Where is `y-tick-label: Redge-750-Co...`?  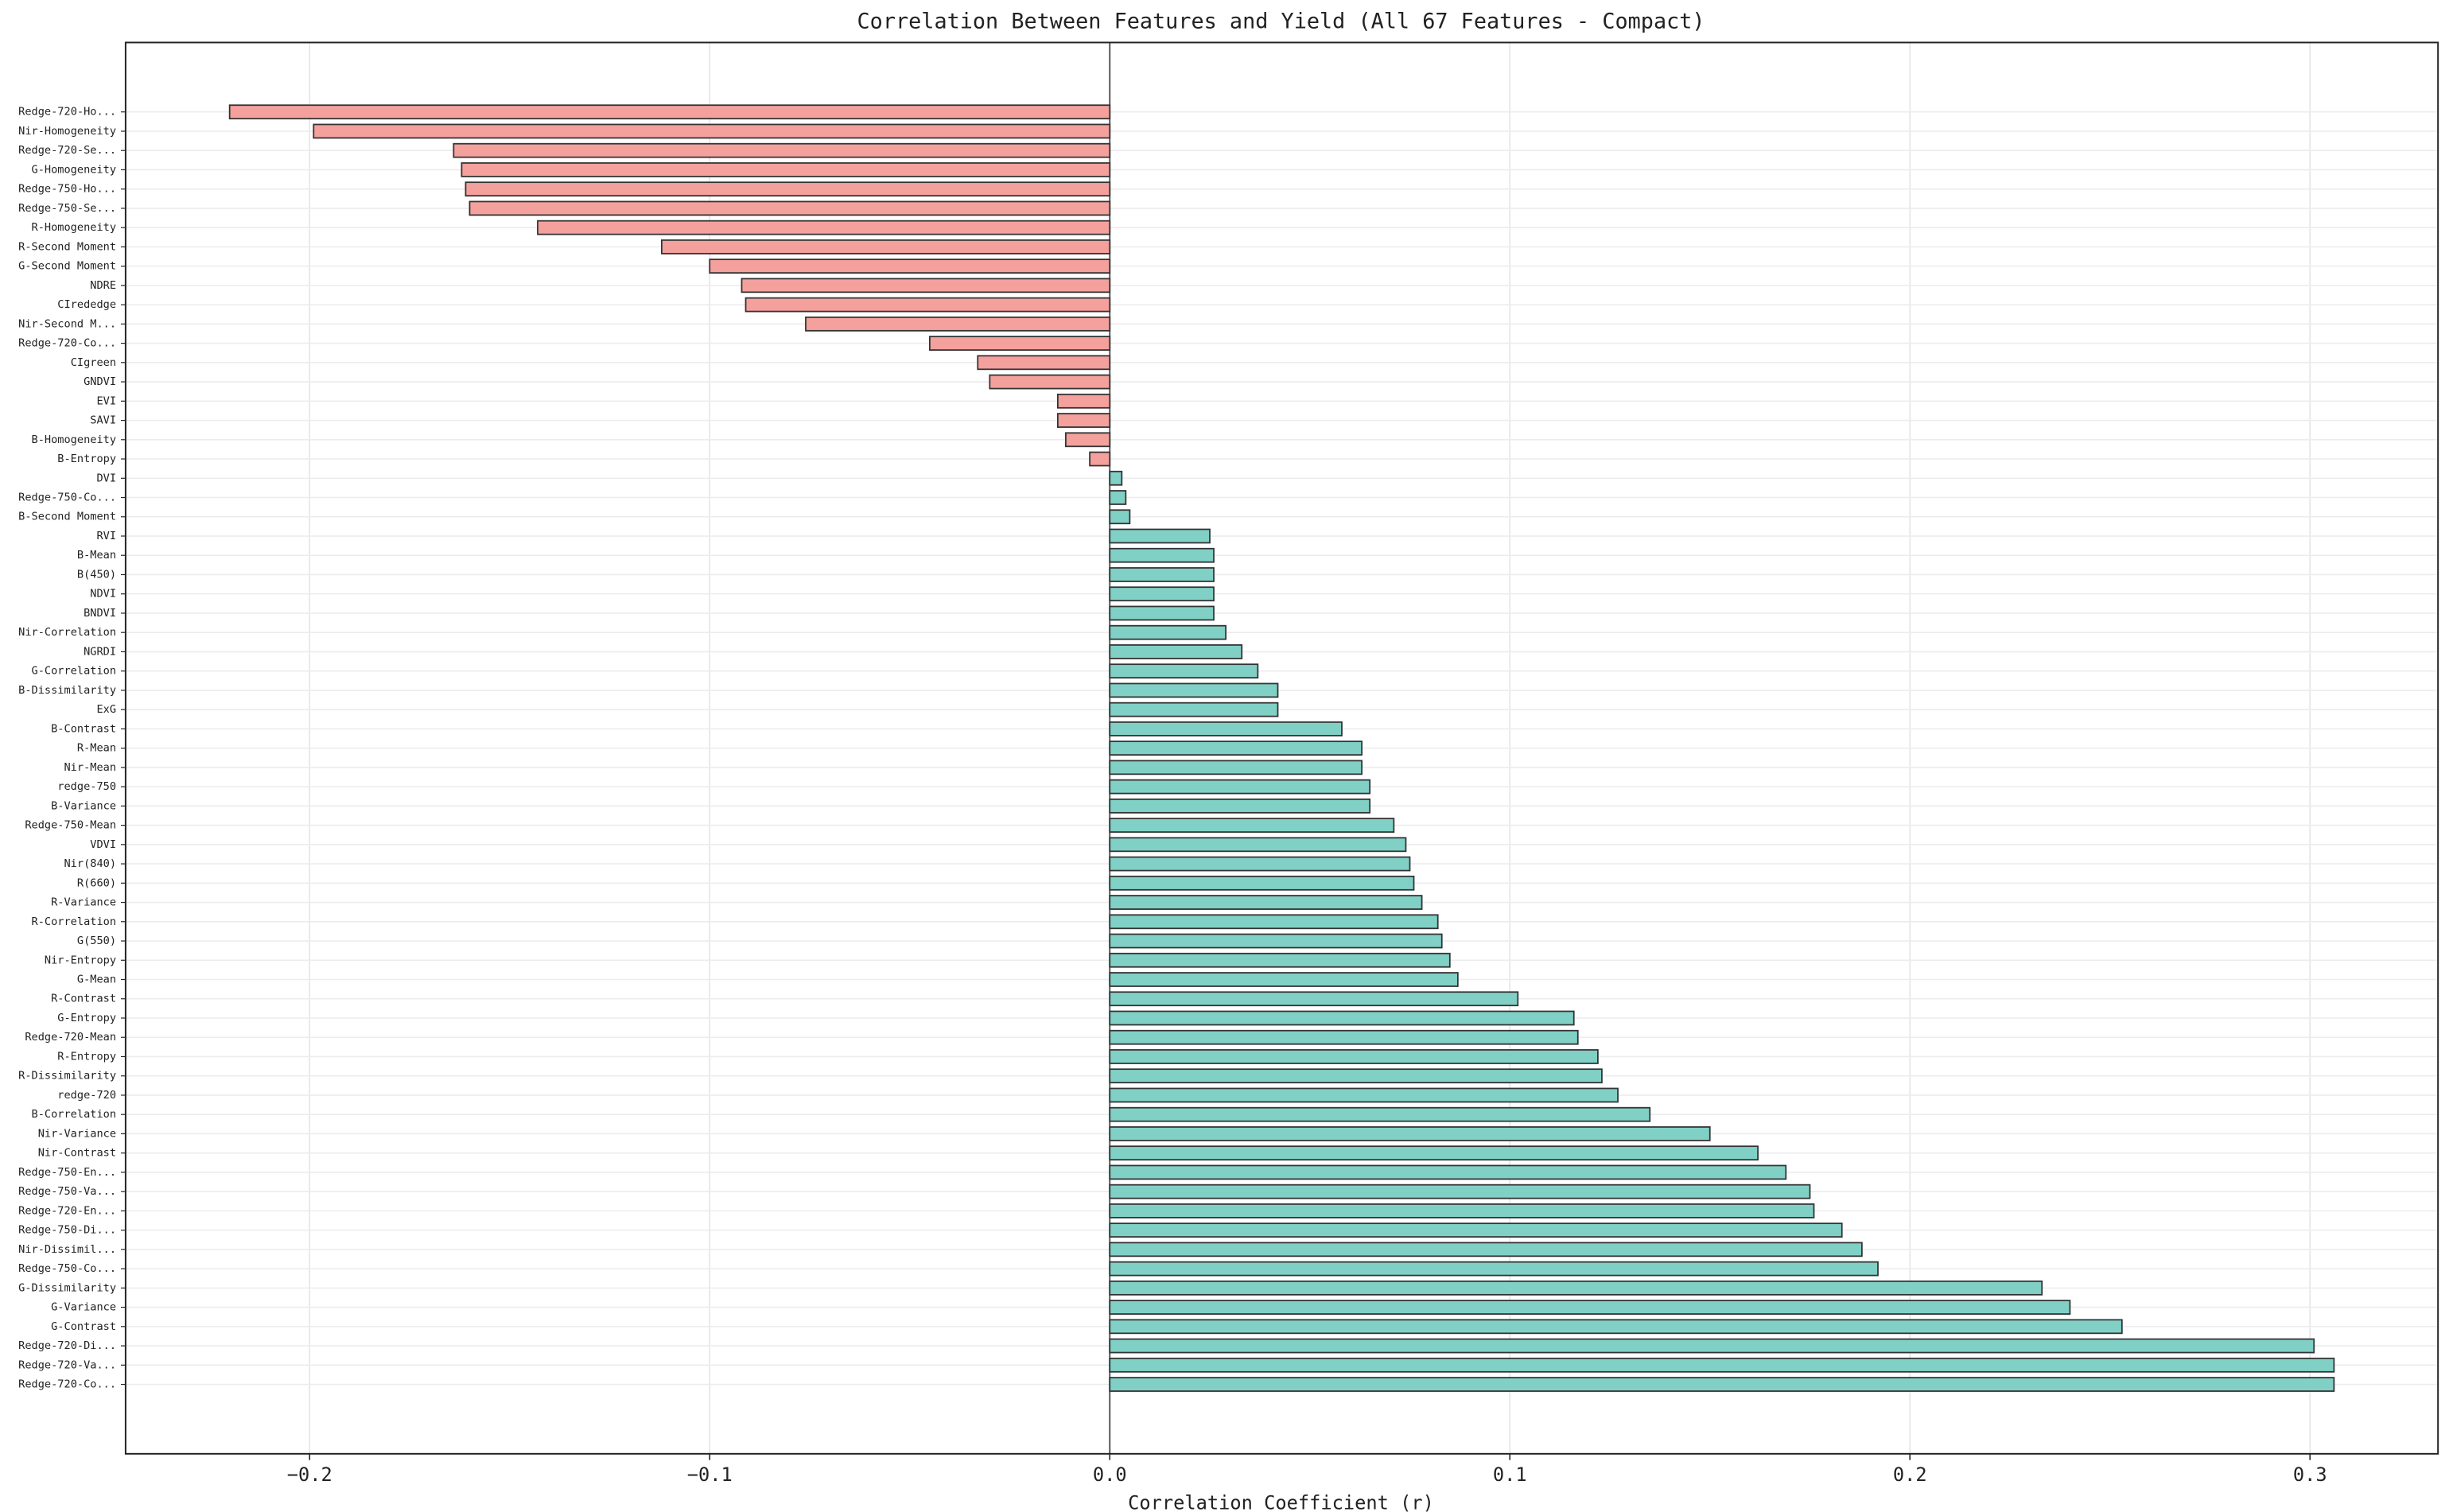 y-tick-label: Redge-750-Co... is located at coordinates (67, 1268).